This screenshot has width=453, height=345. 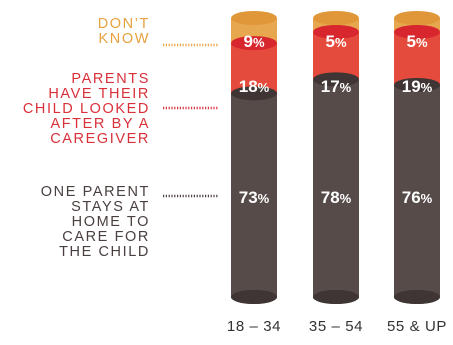 What do you see at coordinates (417, 197) in the screenshot?
I see `bar-value-label: 76%` at bounding box center [417, 197].